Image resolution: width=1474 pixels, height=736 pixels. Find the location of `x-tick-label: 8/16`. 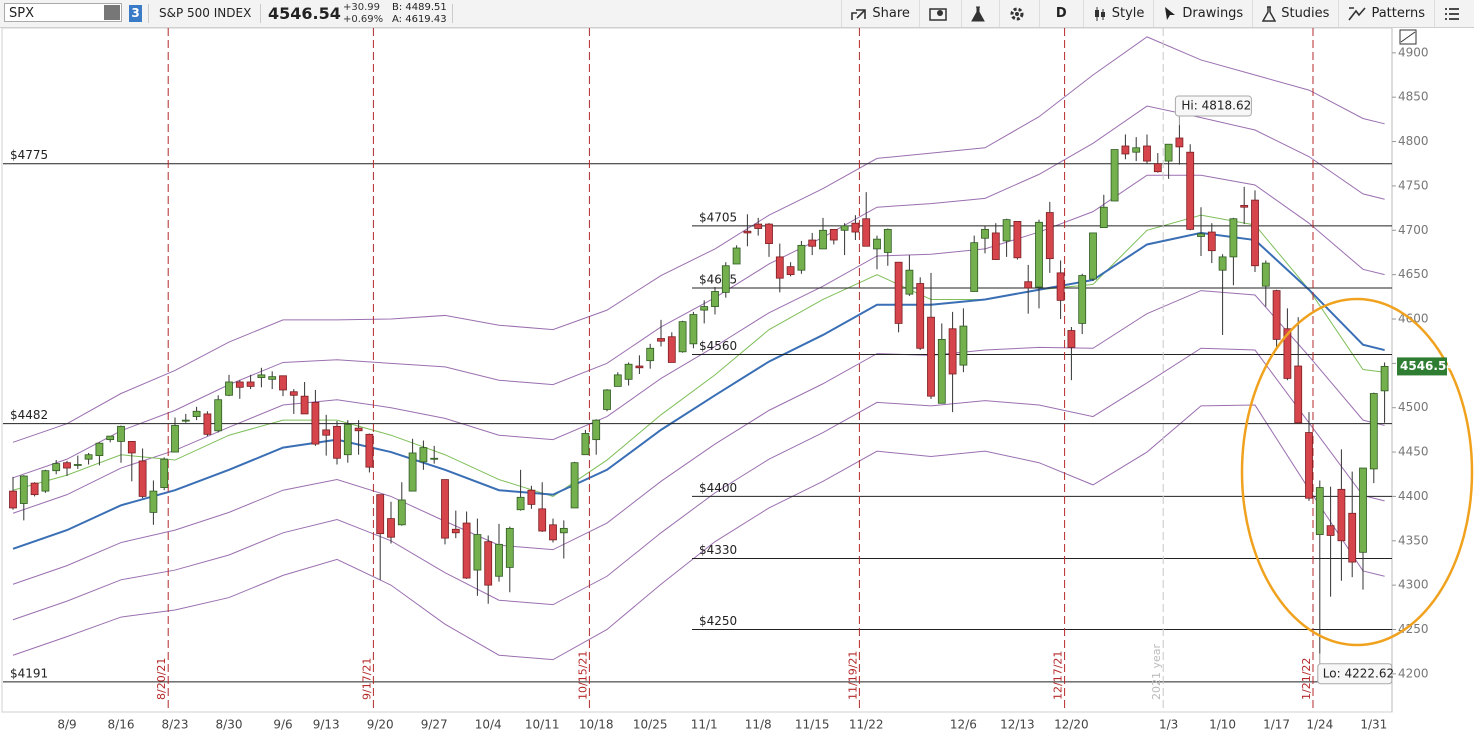

x-tick-label: 8/16 is located at coordinates (121, 725).